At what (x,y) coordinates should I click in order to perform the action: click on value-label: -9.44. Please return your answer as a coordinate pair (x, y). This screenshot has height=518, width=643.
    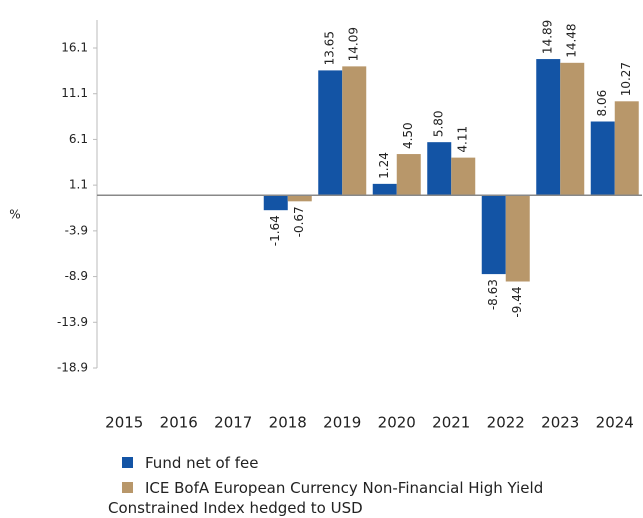
    Looking at the image, I should click on (517, 302).